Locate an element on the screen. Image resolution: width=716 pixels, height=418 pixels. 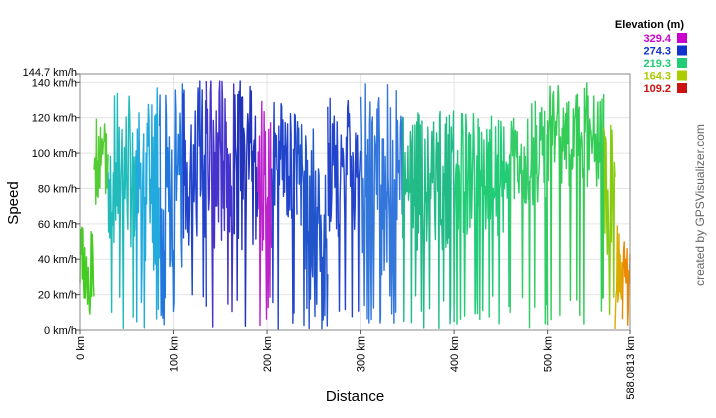
x-tick-label: 0 km is located at coordinates (81, 348).